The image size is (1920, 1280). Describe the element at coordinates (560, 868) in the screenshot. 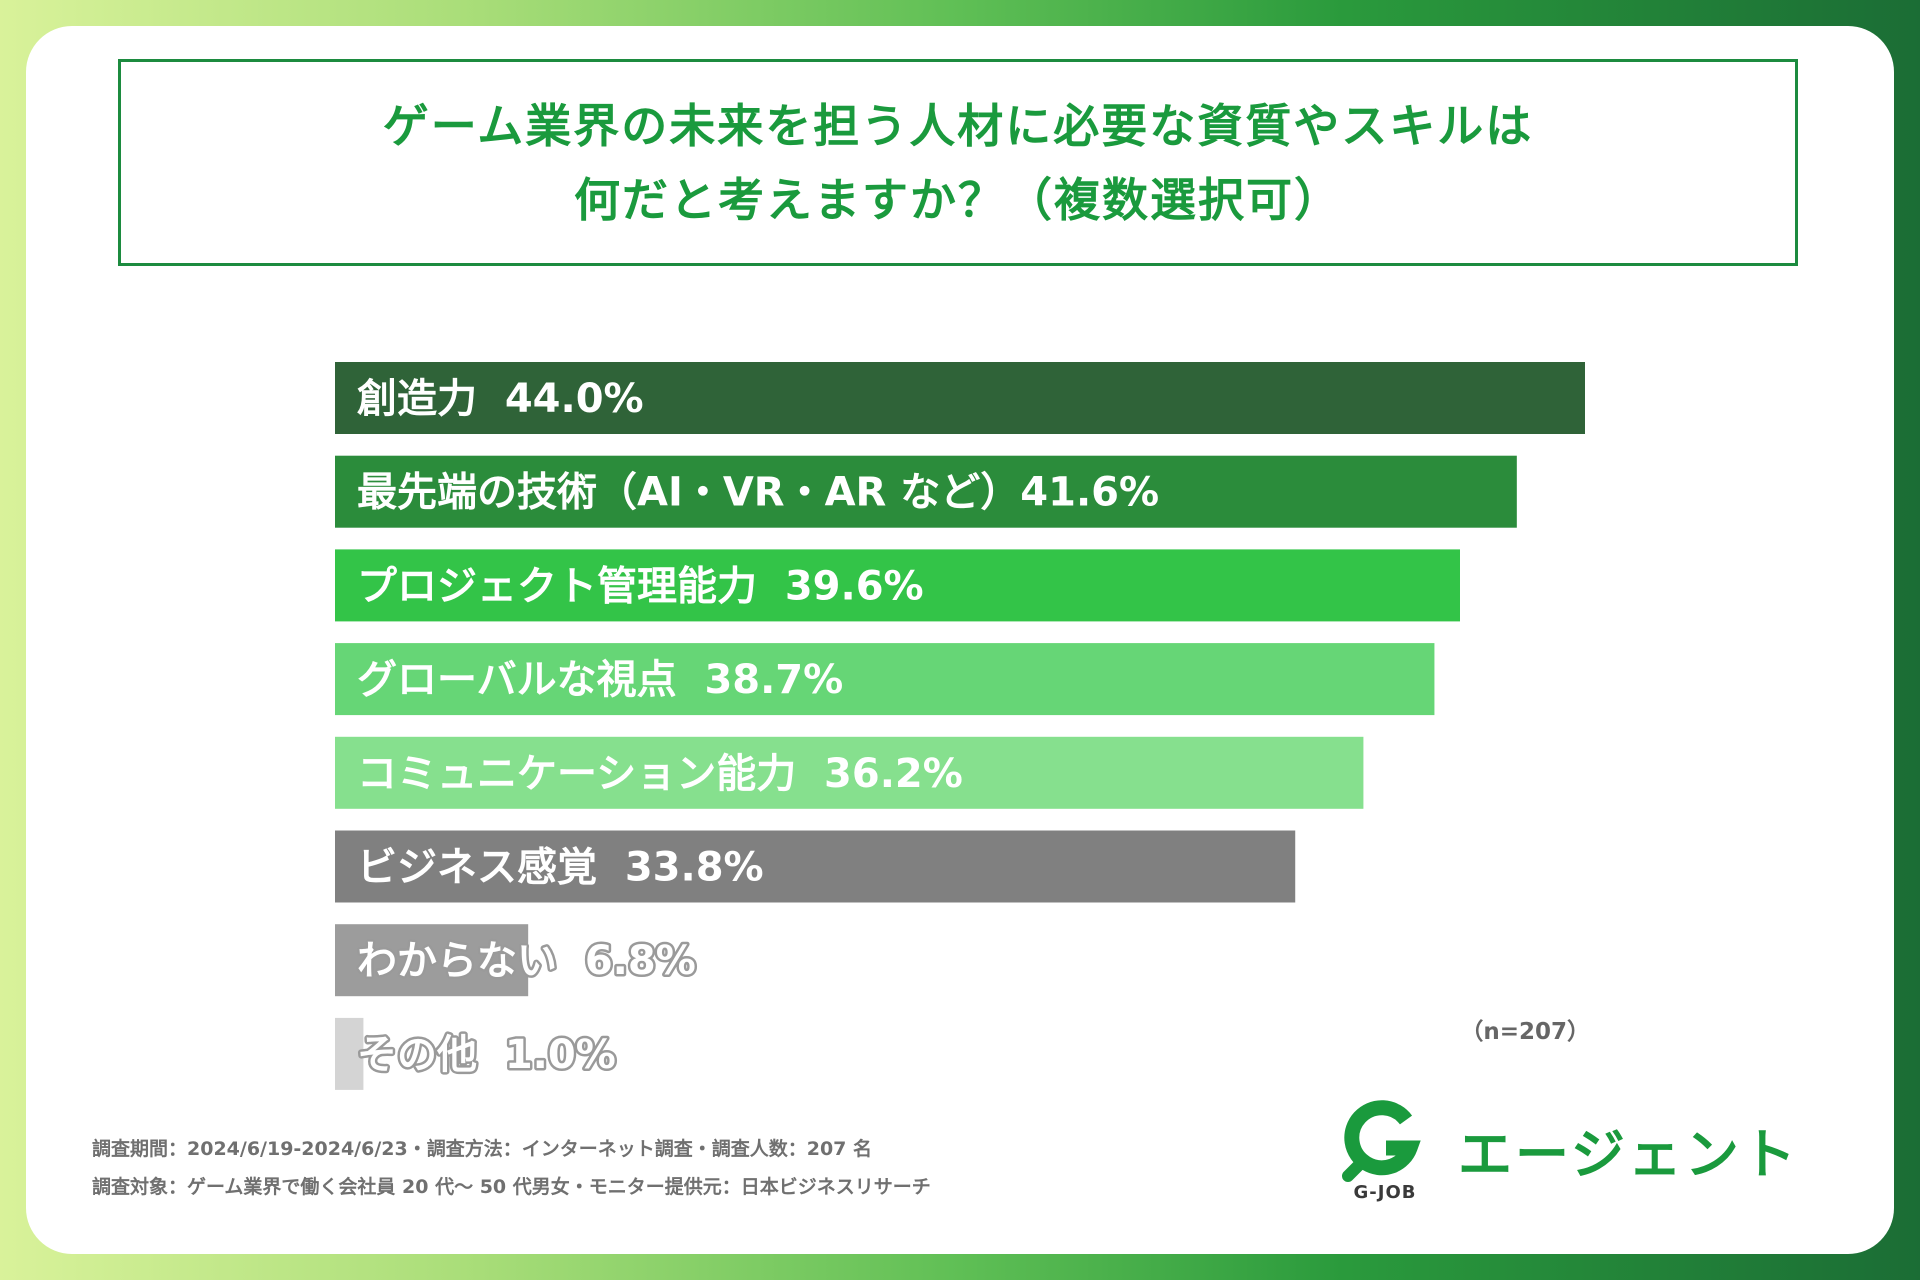

I see `bar-label-6: ビジネス感覚 33.8%` at that location.